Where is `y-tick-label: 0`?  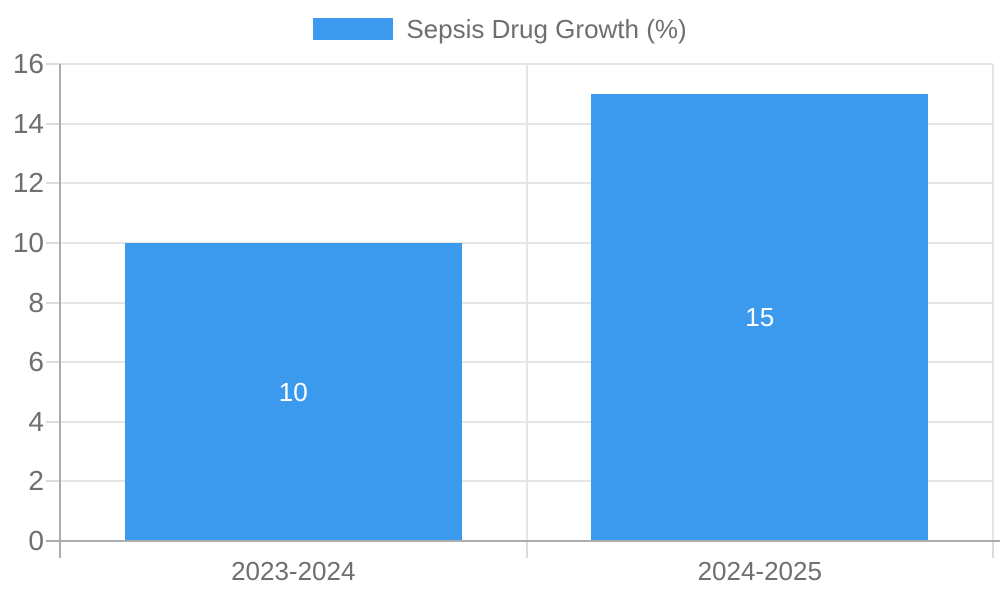 y-tick-label: 0 is located at coordinates (36, 540).